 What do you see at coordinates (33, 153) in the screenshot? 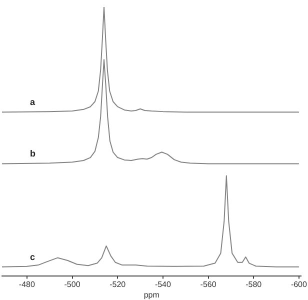
I see `series-label: b` at bounding box center [33, 153].